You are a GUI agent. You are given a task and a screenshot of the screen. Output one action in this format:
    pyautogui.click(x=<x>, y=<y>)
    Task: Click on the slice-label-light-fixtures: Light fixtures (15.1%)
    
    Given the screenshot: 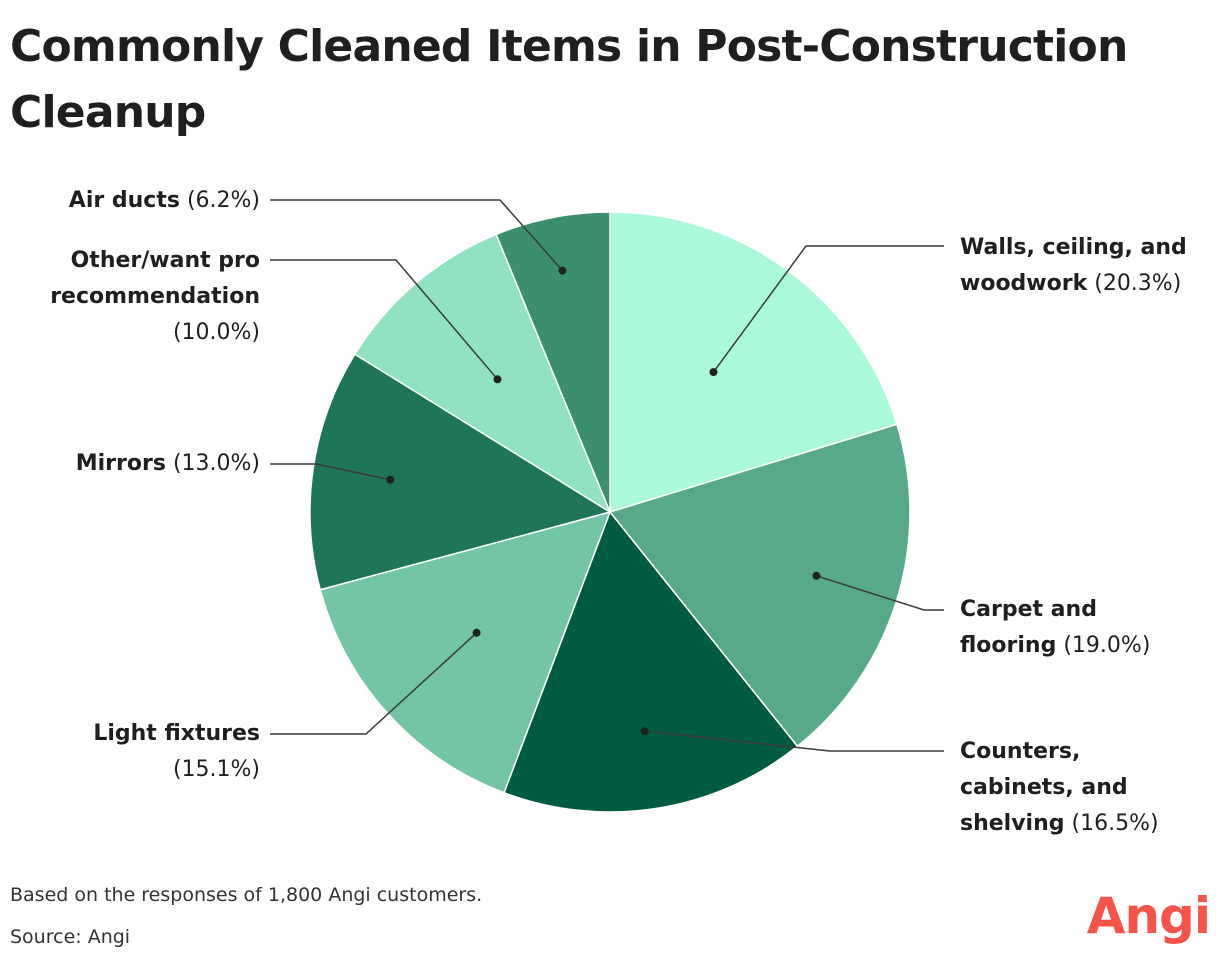 What is the action you would take?
    pyautogui.click(x=176, y=751)
    